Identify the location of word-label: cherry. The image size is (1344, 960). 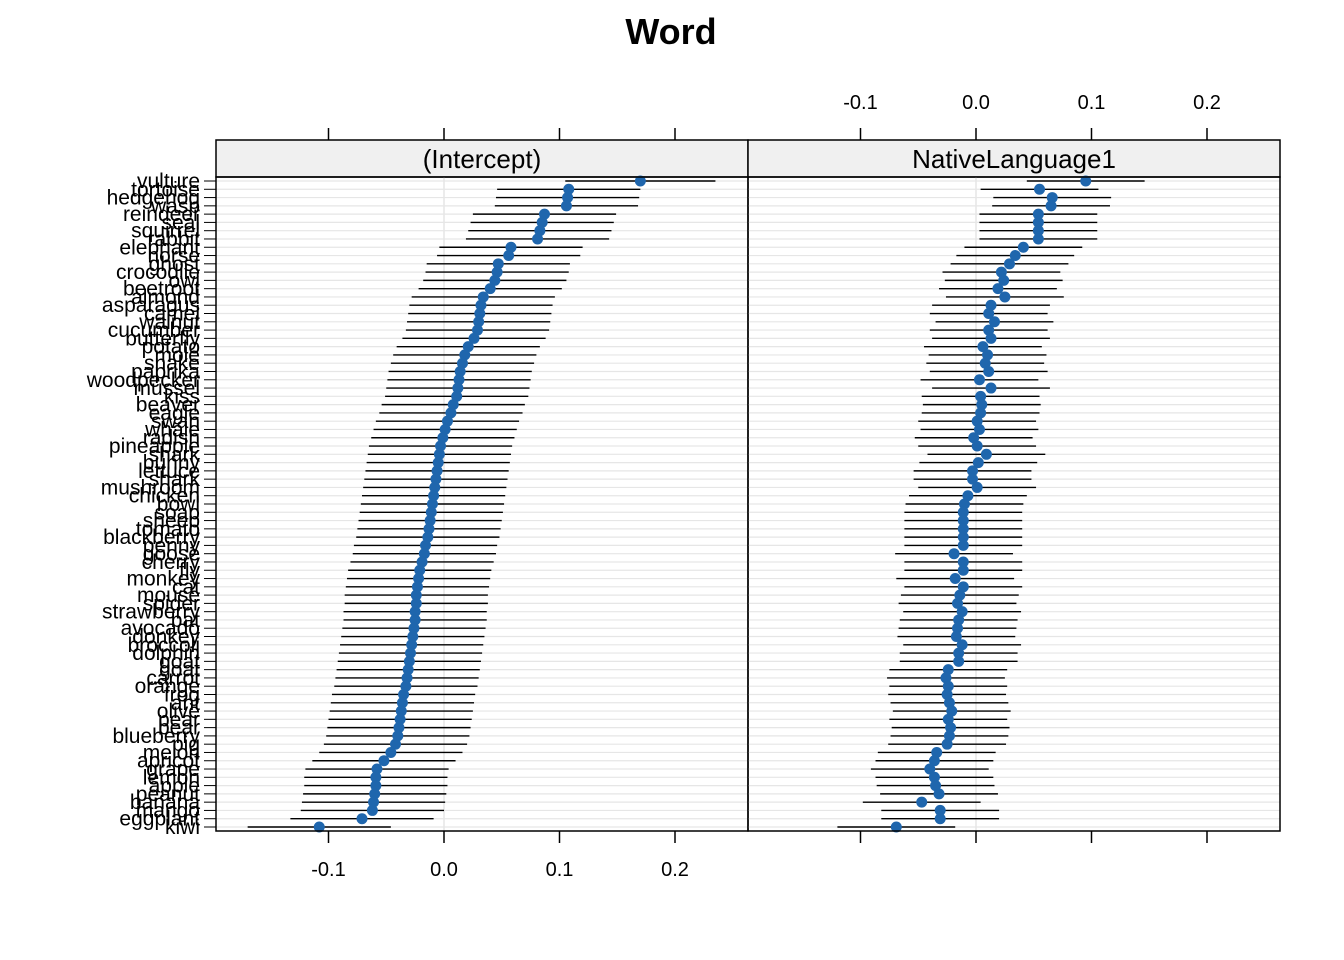
(171, 562).